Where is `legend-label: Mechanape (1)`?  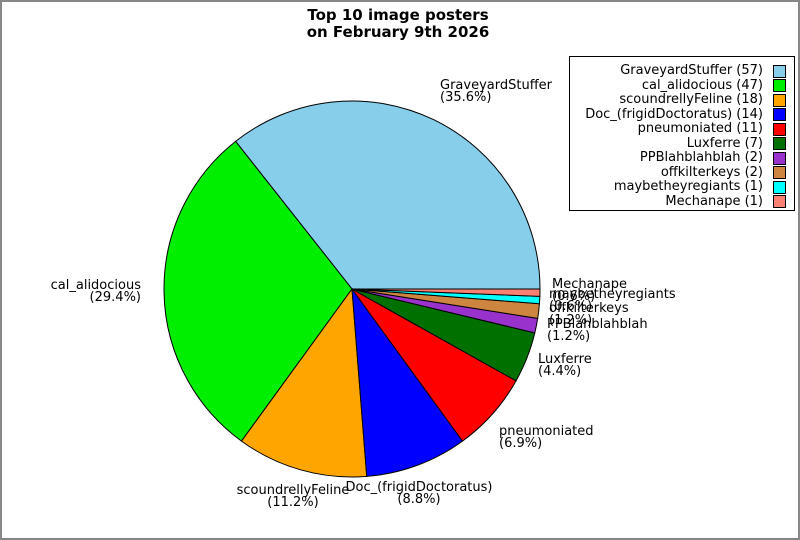 legend-label: Mechanape (1) is located at coordinates (714, 201).